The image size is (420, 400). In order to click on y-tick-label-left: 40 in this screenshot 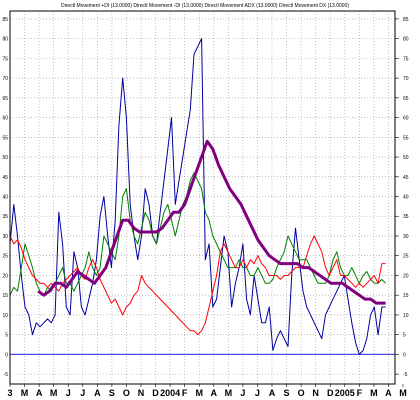, I will do `click(5, 198)`.